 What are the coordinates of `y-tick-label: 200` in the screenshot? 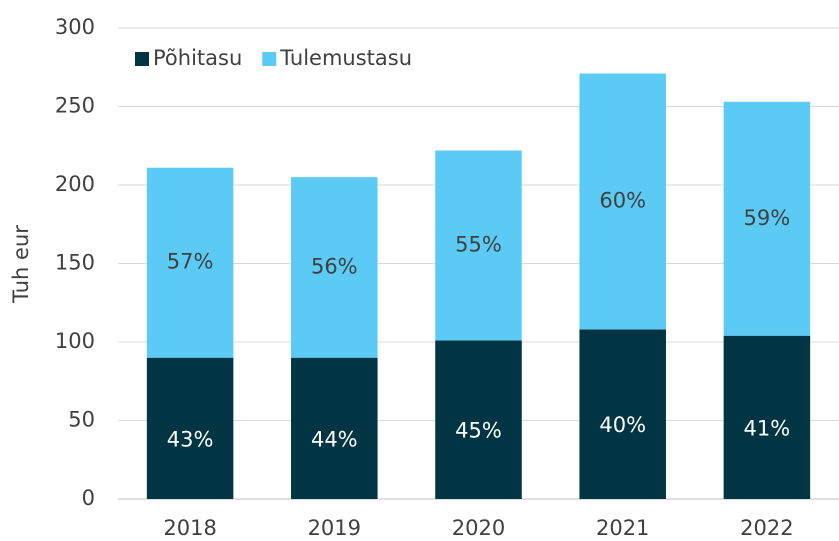 It's located at (75, 184).